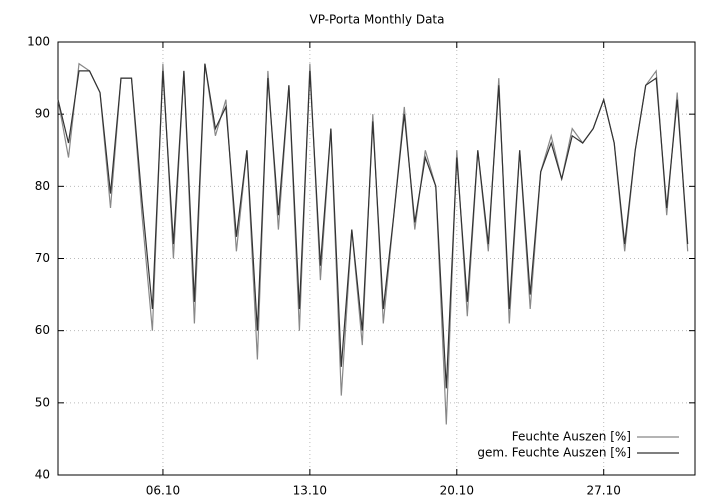  Describe the element at coordinates (604, 491) in the screenshot. I see `x-tick-label: 27.10` at that location.